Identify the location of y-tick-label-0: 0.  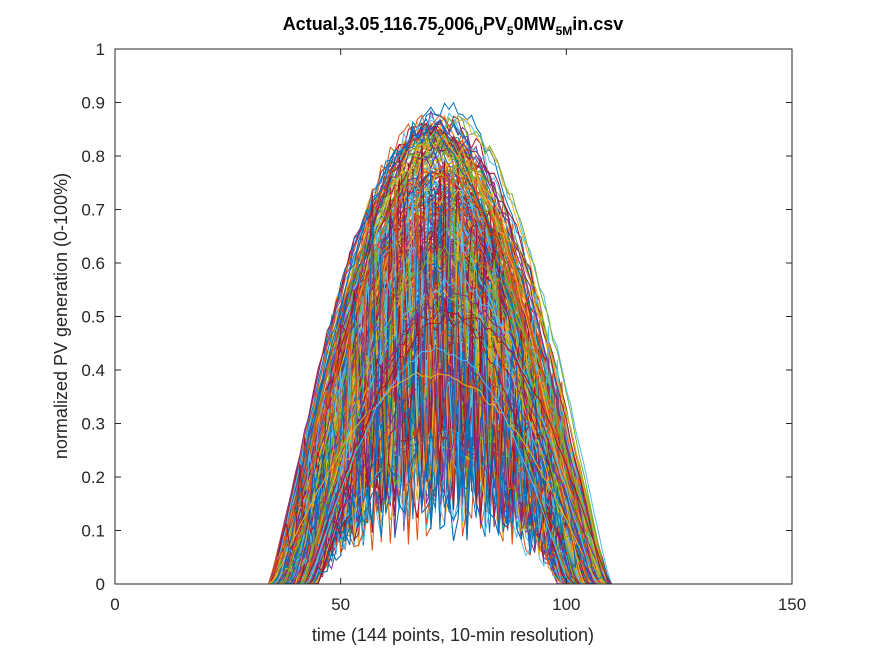
(100, 584).